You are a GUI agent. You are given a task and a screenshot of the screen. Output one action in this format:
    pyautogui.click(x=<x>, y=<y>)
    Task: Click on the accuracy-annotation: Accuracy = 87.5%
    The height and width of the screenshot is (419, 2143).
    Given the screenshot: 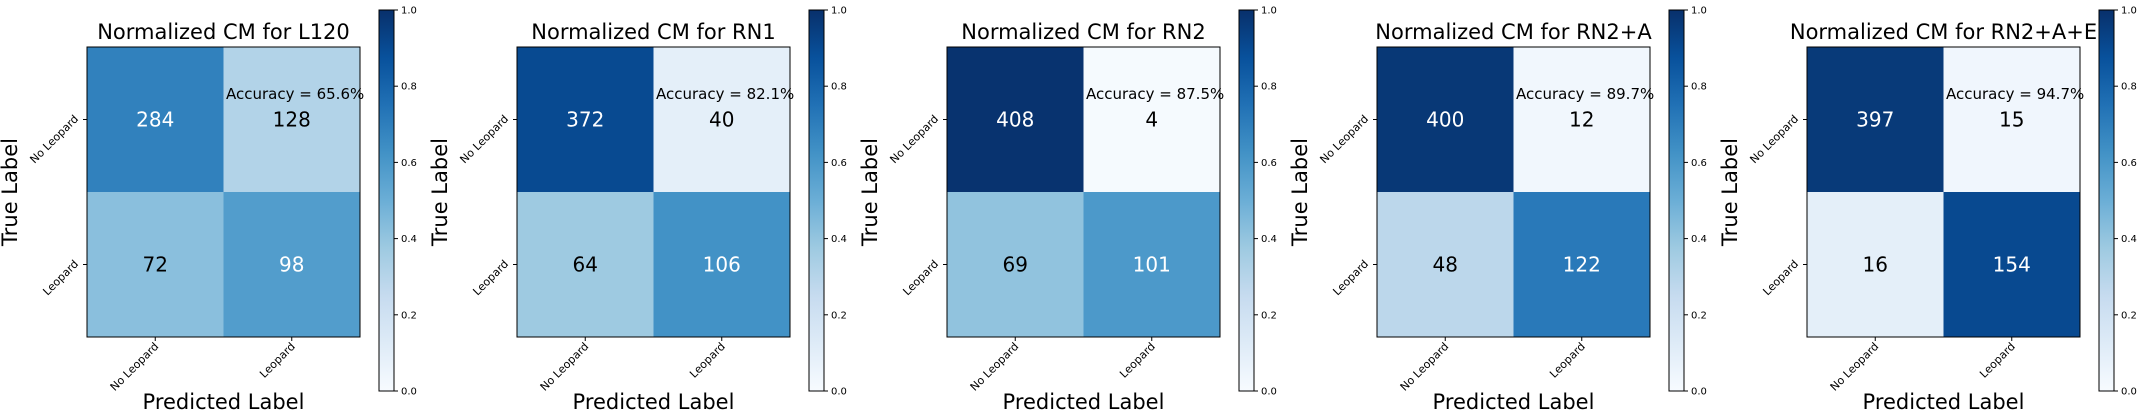 What is the action you would take?
    pyautogui.click(x=1155, y=94)
    